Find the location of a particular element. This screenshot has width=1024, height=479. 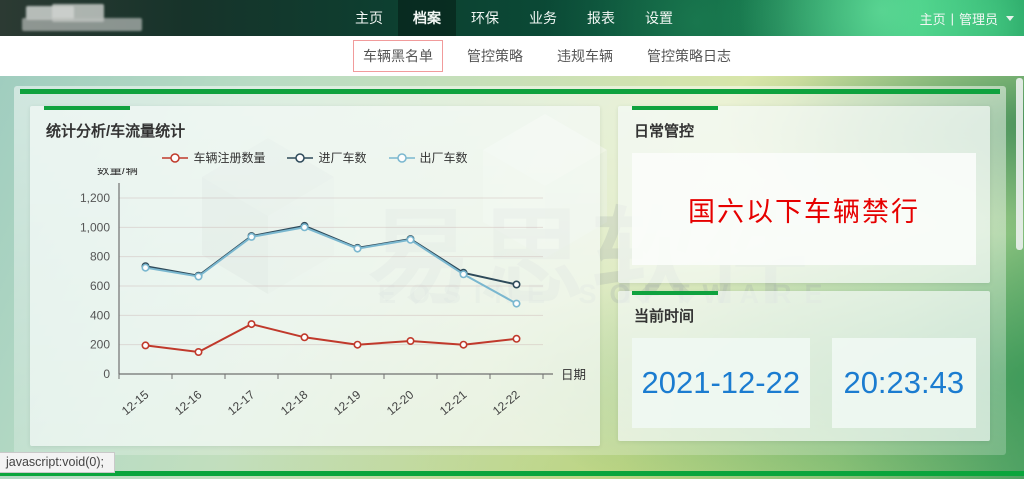

chart-panel-title: 统计分析/车流量统计 is located at coordinates (116, 131).